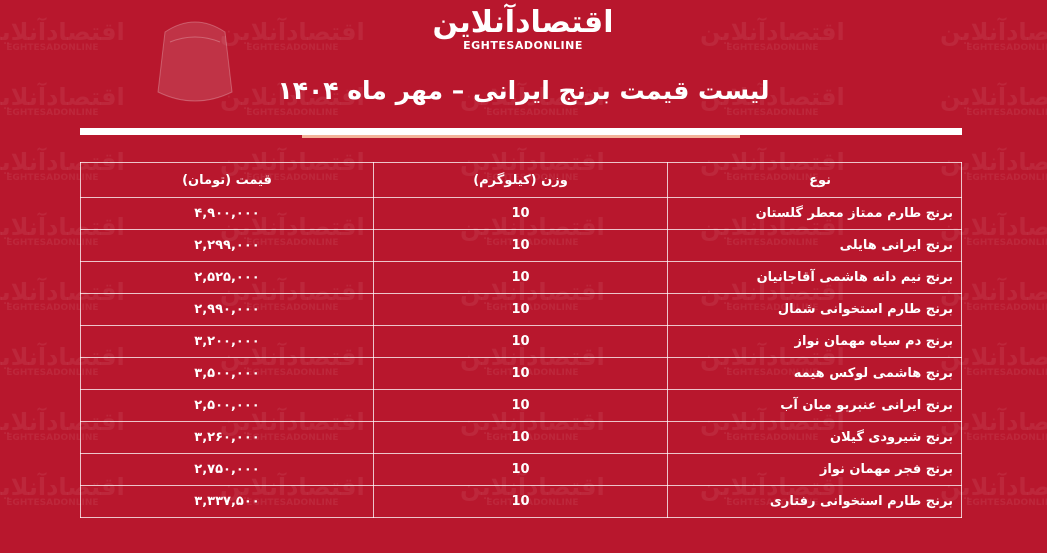 Image resolution: width=1047 pixels, height=553 pixels. What do you see at coordinates (521, 131) in the screenshot?
I see `divider` at bounding box center [521, 131].